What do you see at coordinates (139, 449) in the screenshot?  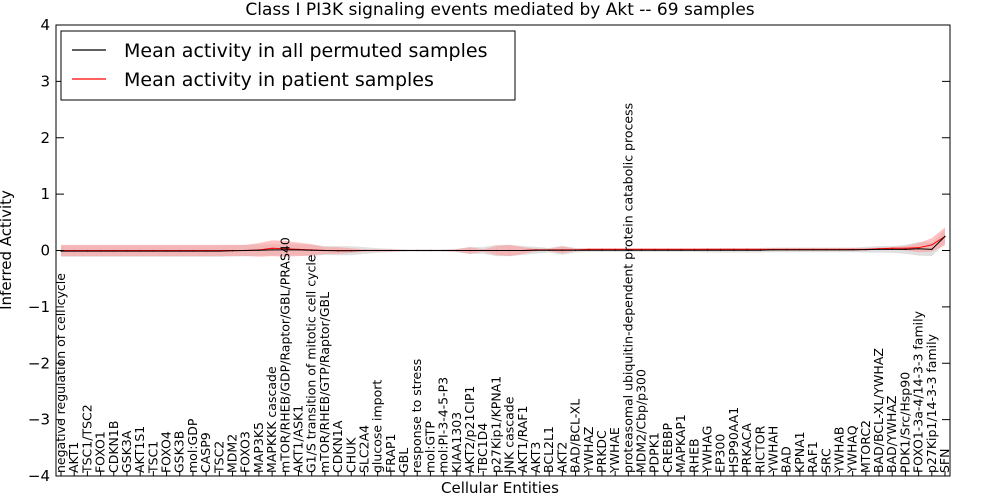 I see `x-tick-label: AKT1S1` at bounding box center [139, 449].